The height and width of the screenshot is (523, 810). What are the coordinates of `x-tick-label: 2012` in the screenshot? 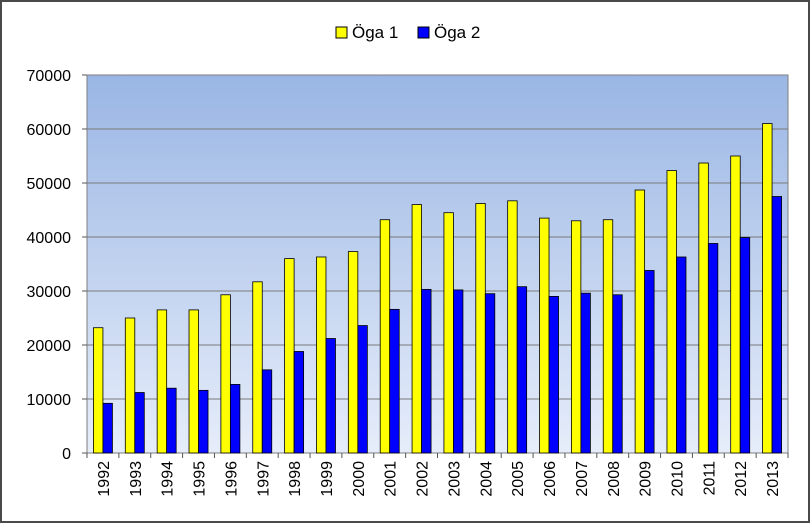 It's located at (741, 479).